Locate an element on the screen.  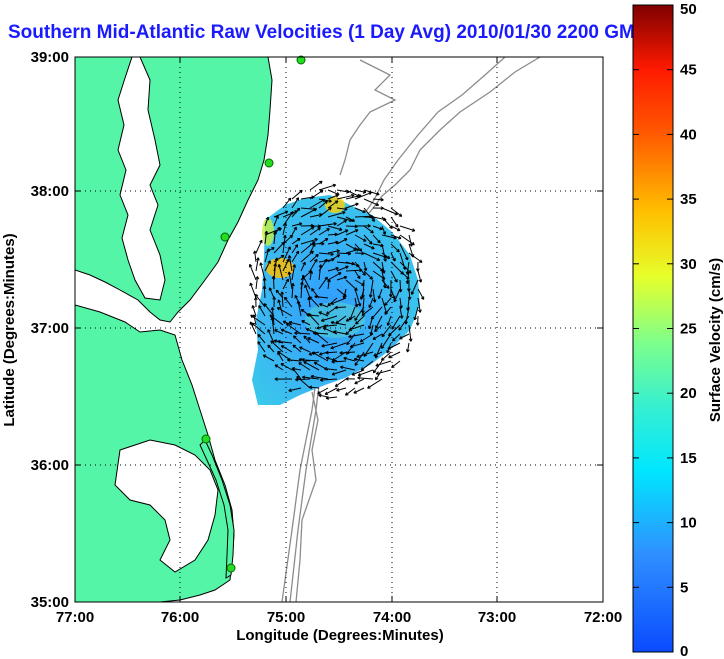
colorbar-tick-label: 45 is located at coordinates (688, 70).